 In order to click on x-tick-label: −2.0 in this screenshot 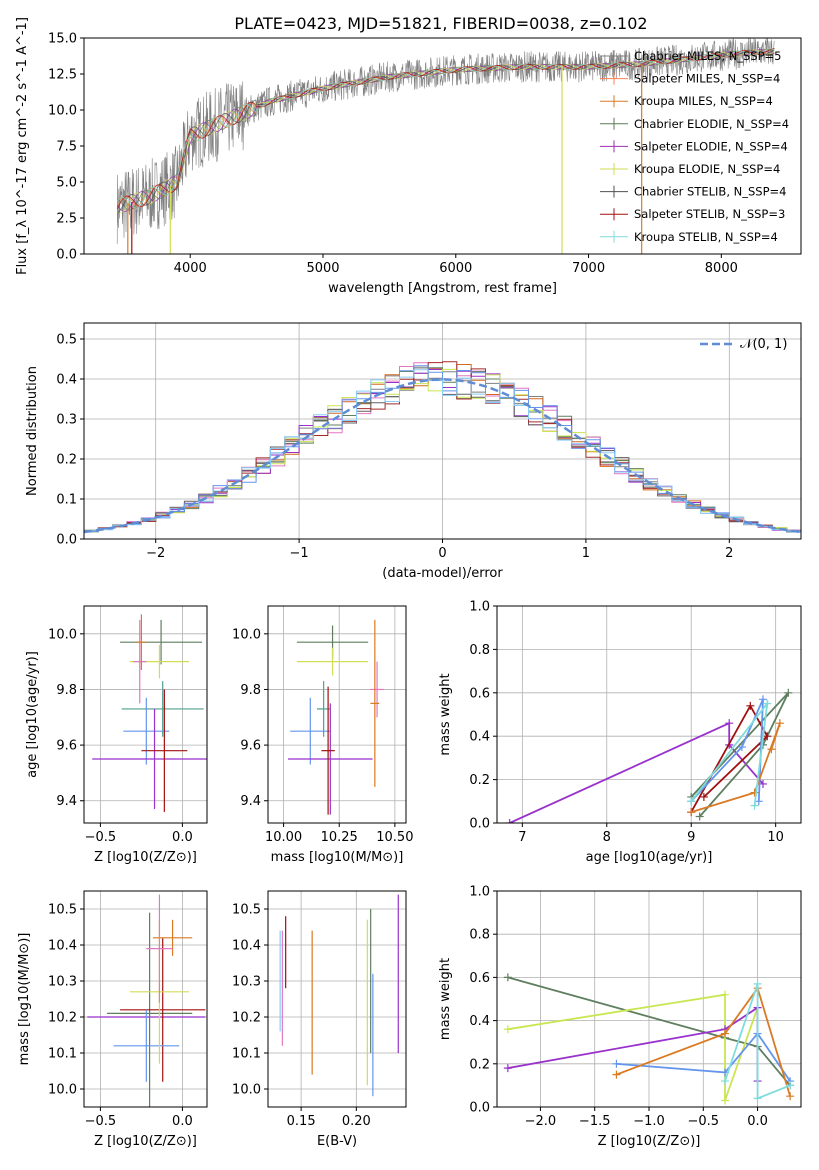, I will do `click(541, 1121)`.